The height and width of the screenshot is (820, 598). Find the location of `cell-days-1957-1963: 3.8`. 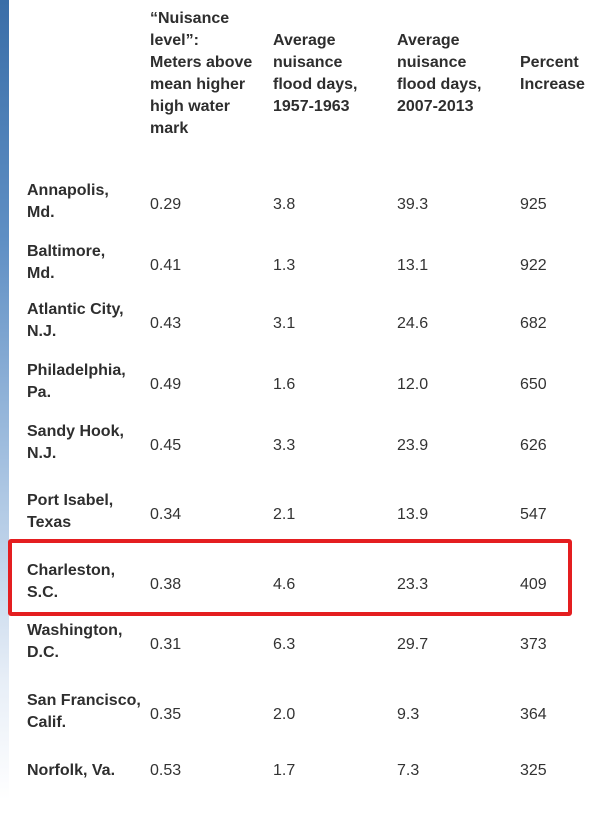

cell-days-1957-1963: 3.8 is located at coordinates (284, 204).